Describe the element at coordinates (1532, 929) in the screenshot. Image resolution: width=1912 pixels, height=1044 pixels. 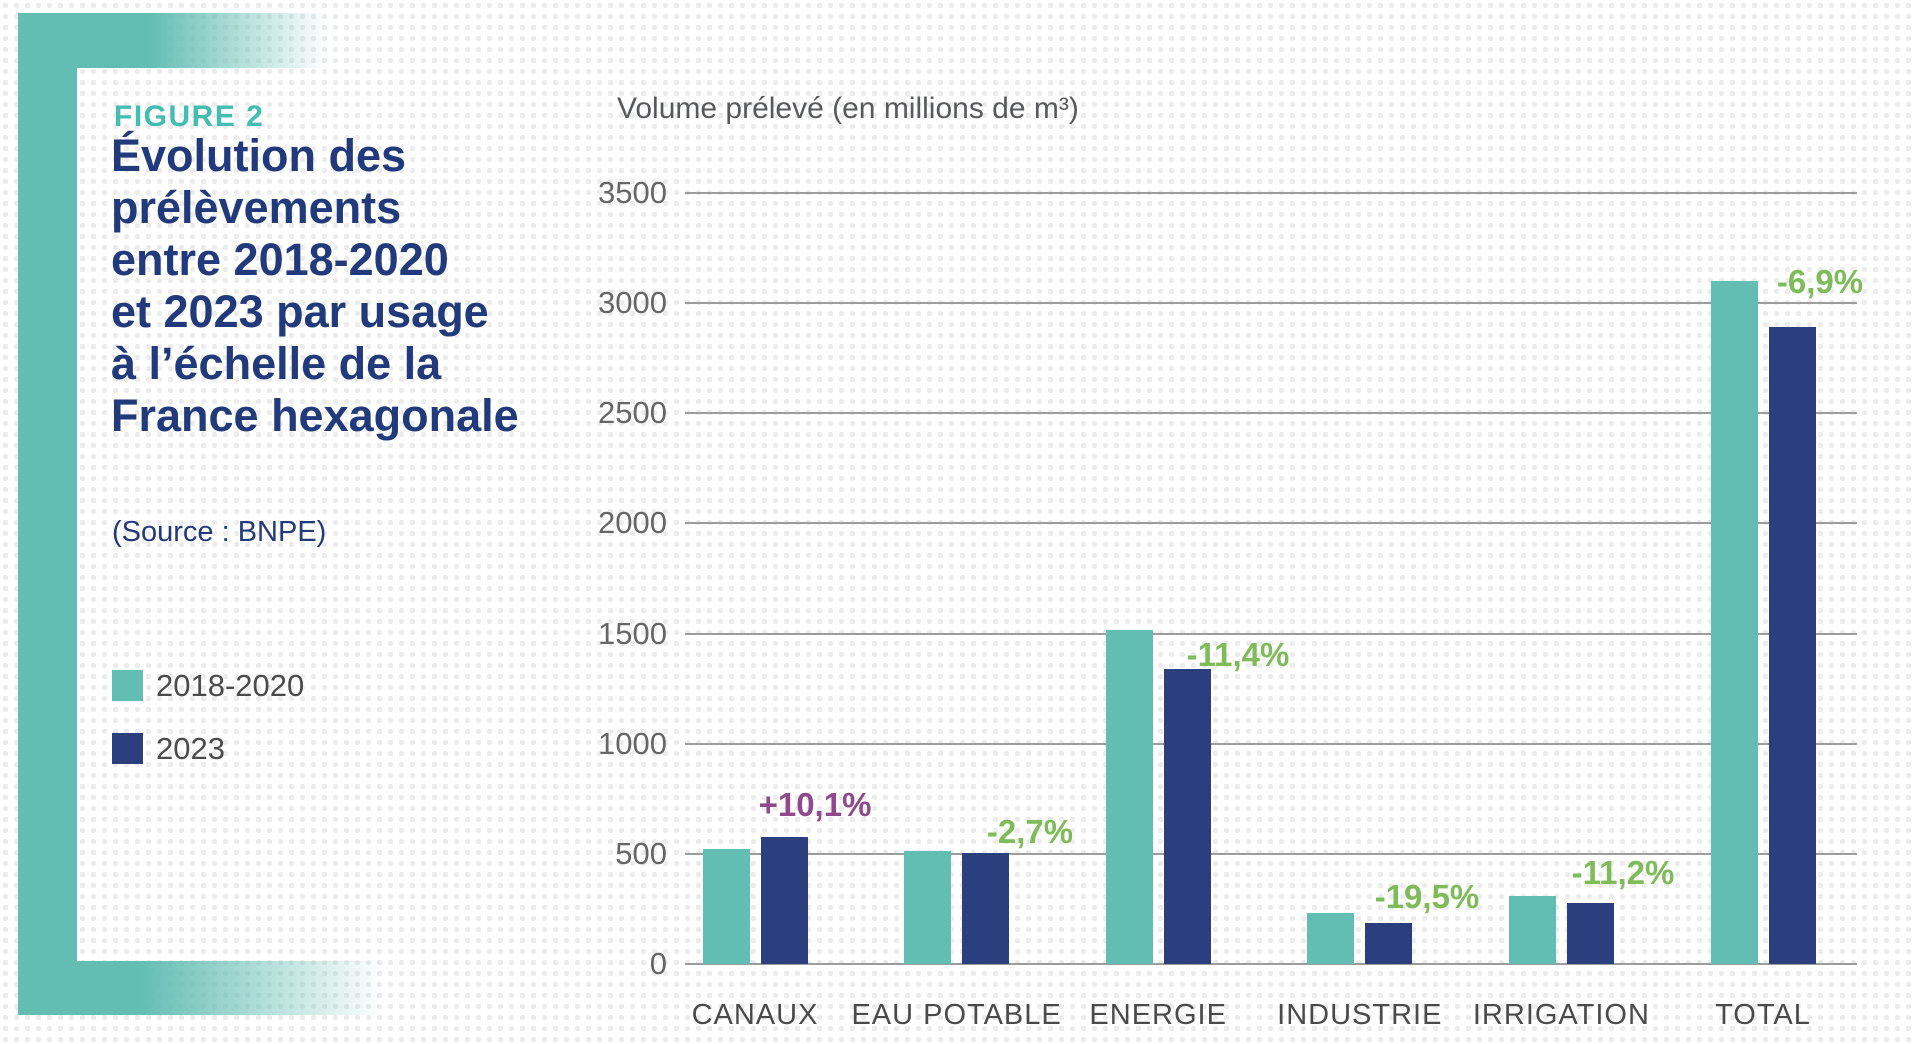
I see `bar-2018-2020-irrigation` at that location.